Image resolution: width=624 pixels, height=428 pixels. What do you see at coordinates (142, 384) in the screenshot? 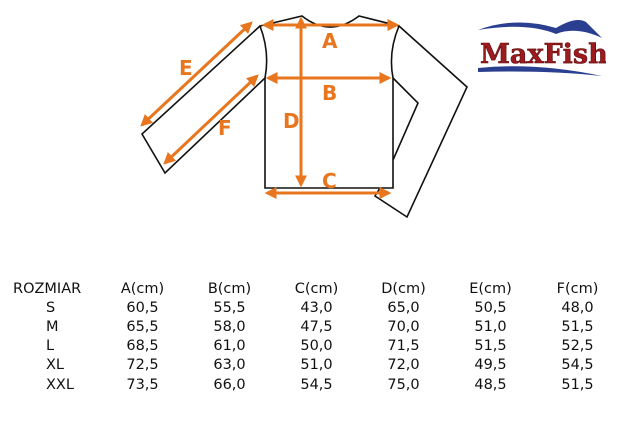
I see `measurement-cell: 73,5` at bounding box center [142, 384].